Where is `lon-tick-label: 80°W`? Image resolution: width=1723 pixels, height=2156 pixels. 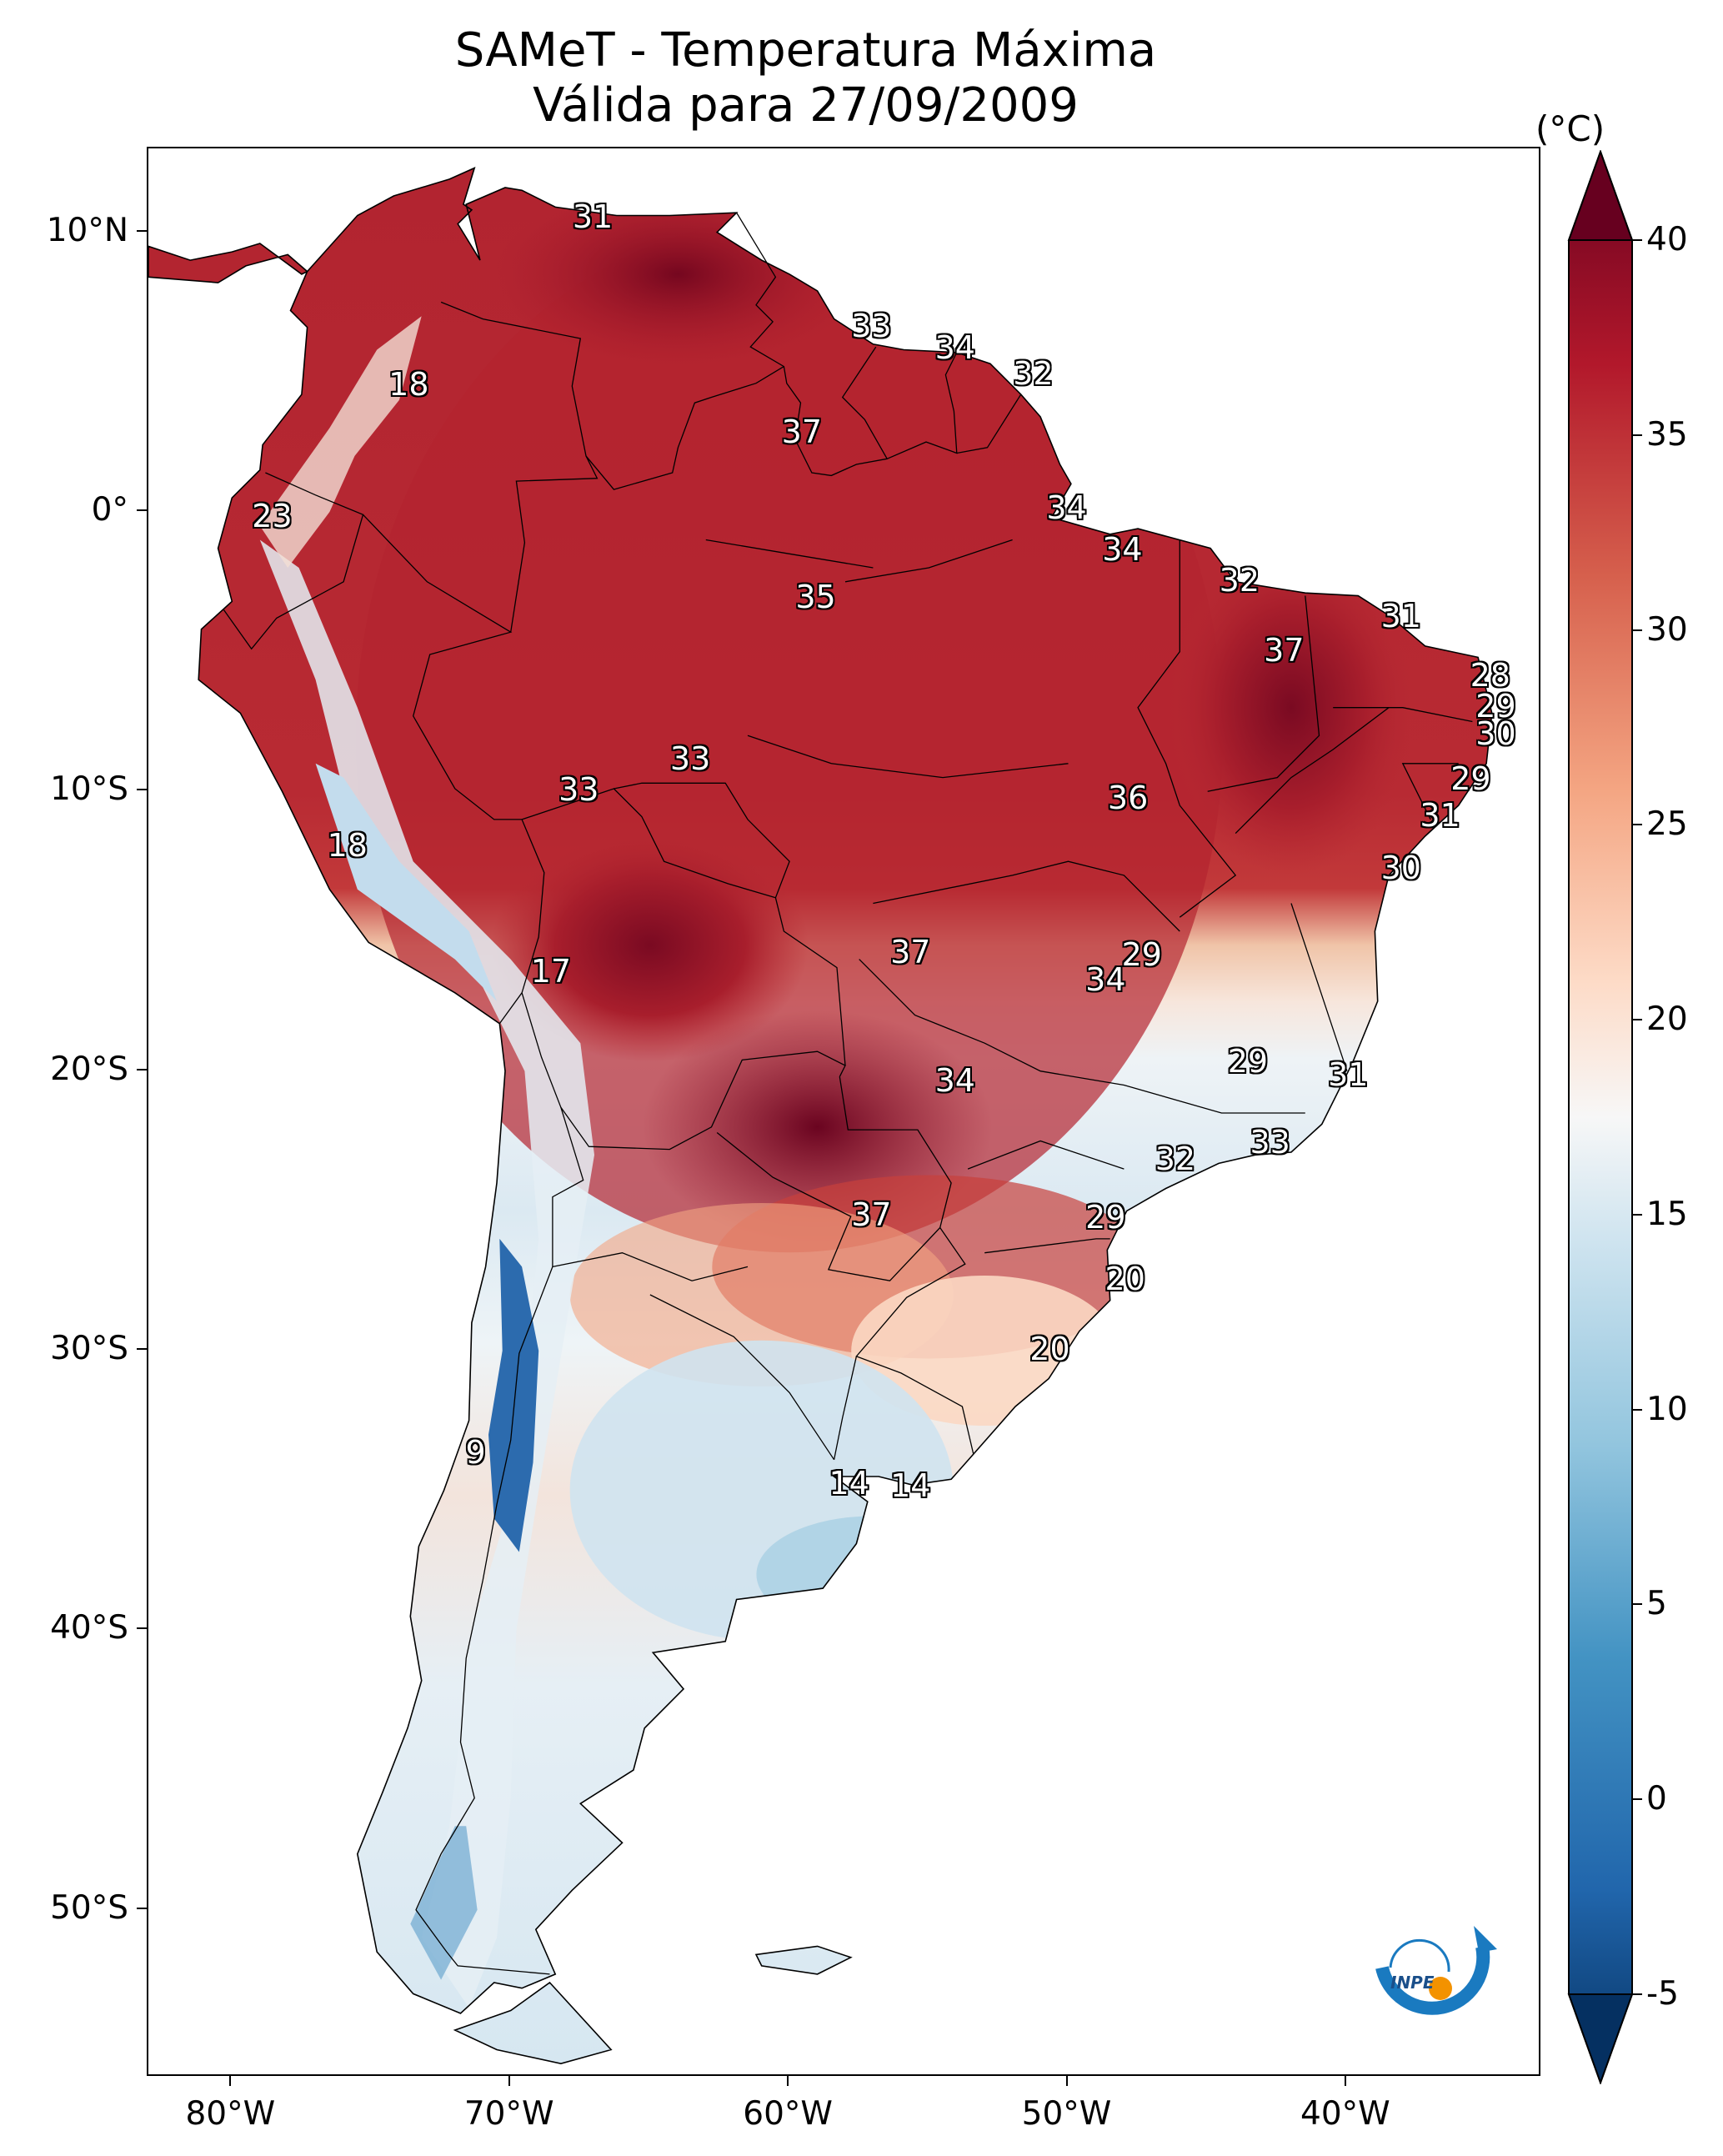 lon-tick-label: 80°W is located at coordinates (230, 2114).